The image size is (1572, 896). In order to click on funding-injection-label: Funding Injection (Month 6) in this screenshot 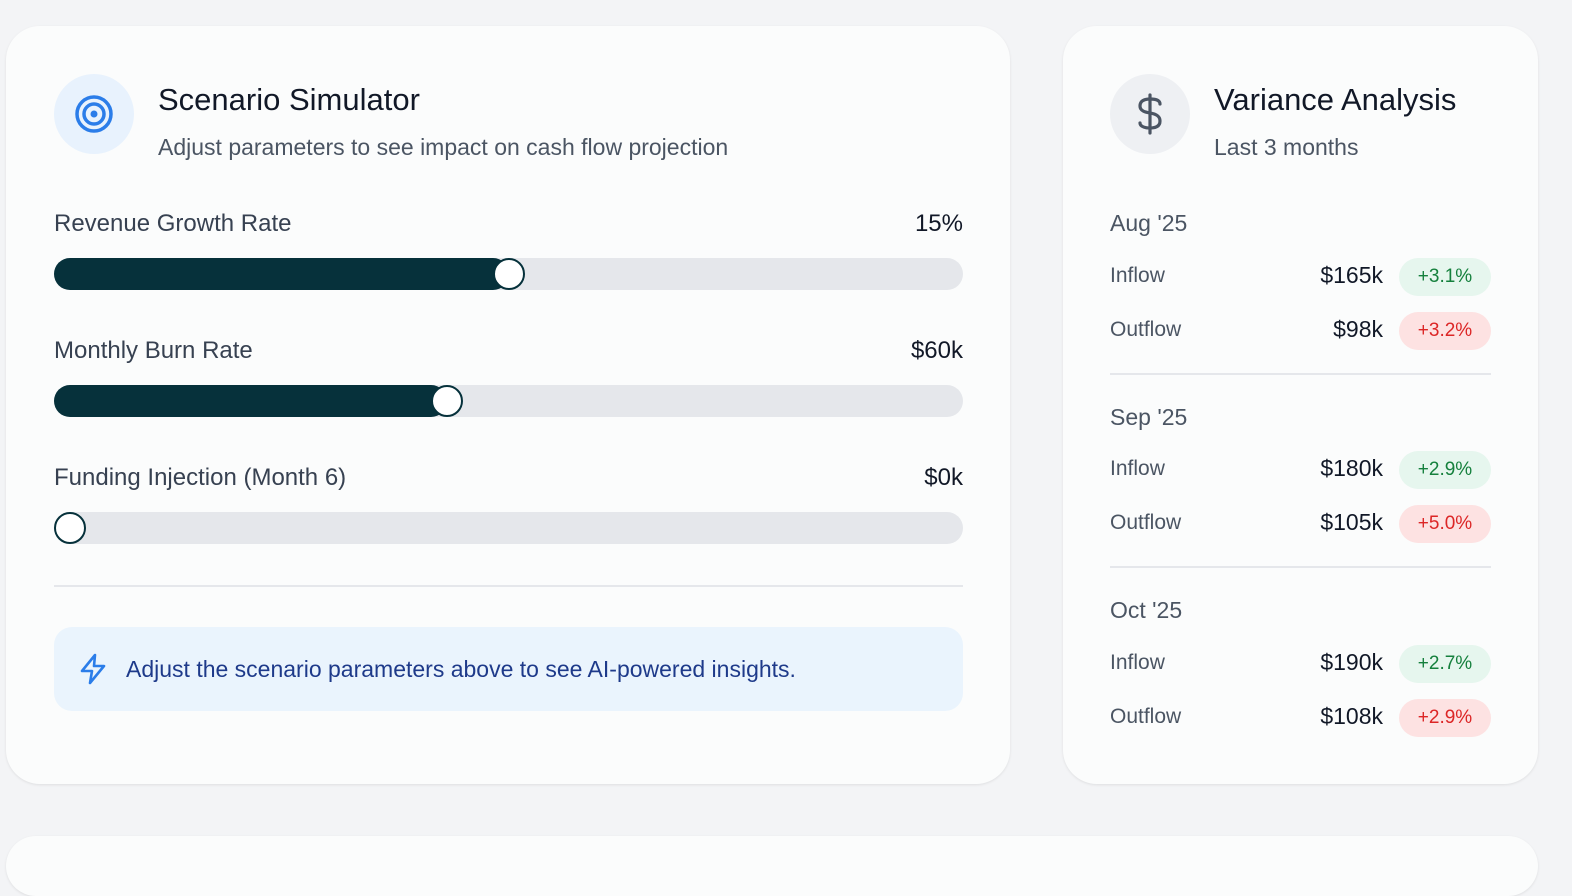, I will do `click(200, 477)`.